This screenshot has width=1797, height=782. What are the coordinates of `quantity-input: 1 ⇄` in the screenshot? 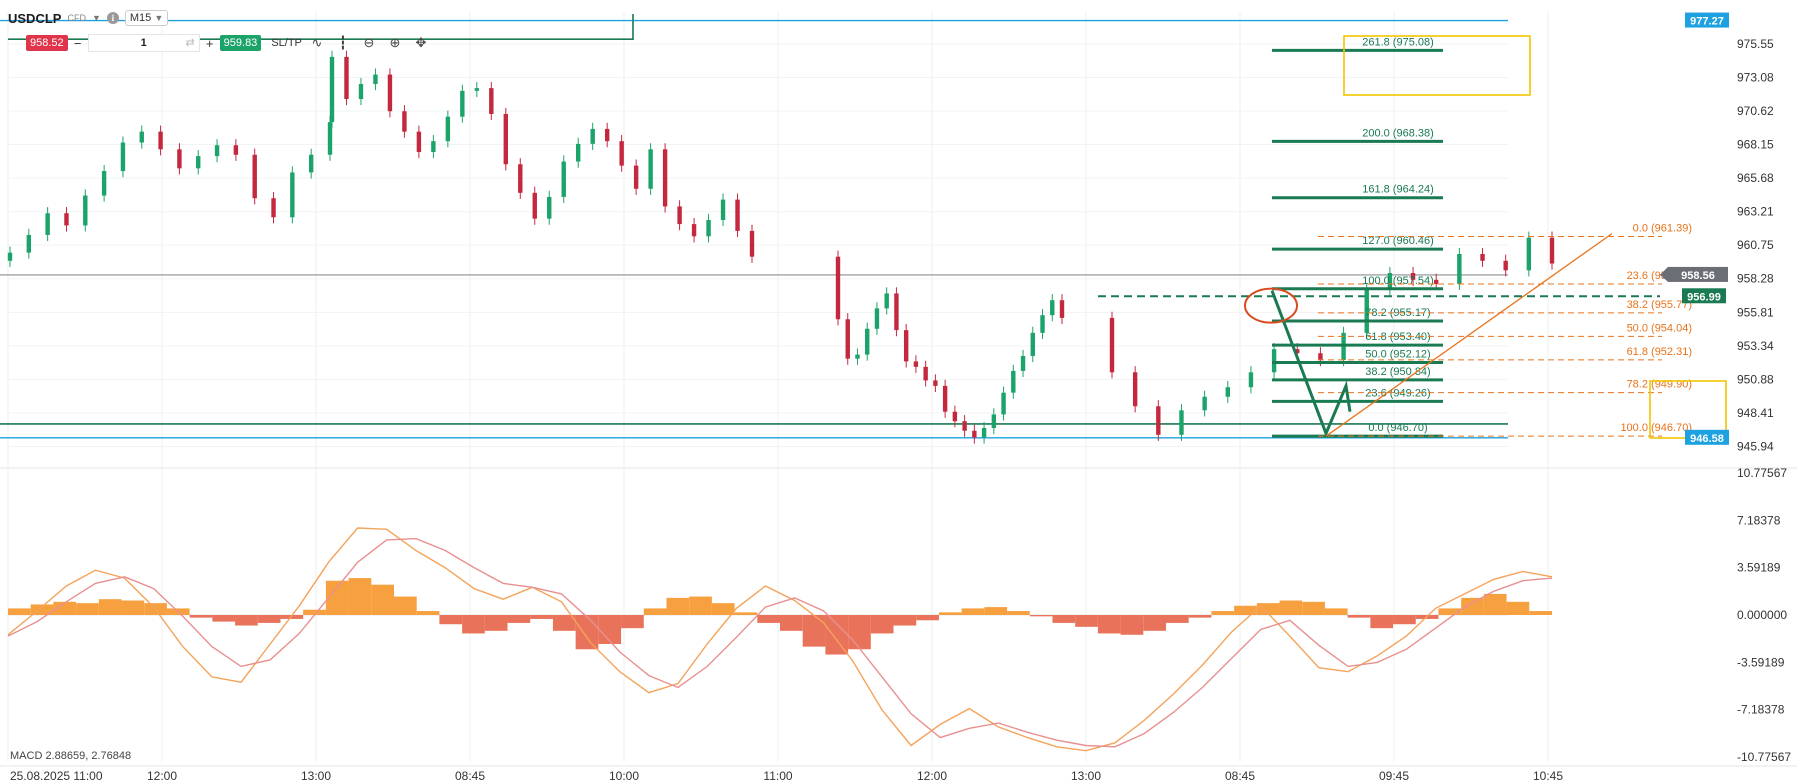 It's located at (143, 43).